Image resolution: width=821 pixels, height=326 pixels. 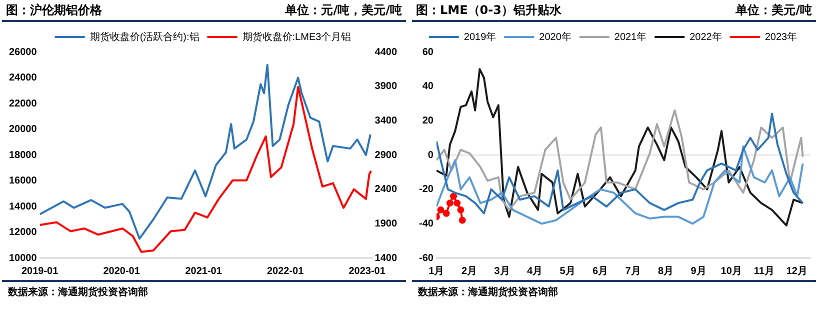 What do you see at coordinates (386, 258) in the screenshot?
I see `y2-tick-label: 1400` at bounding box center [386, 258].